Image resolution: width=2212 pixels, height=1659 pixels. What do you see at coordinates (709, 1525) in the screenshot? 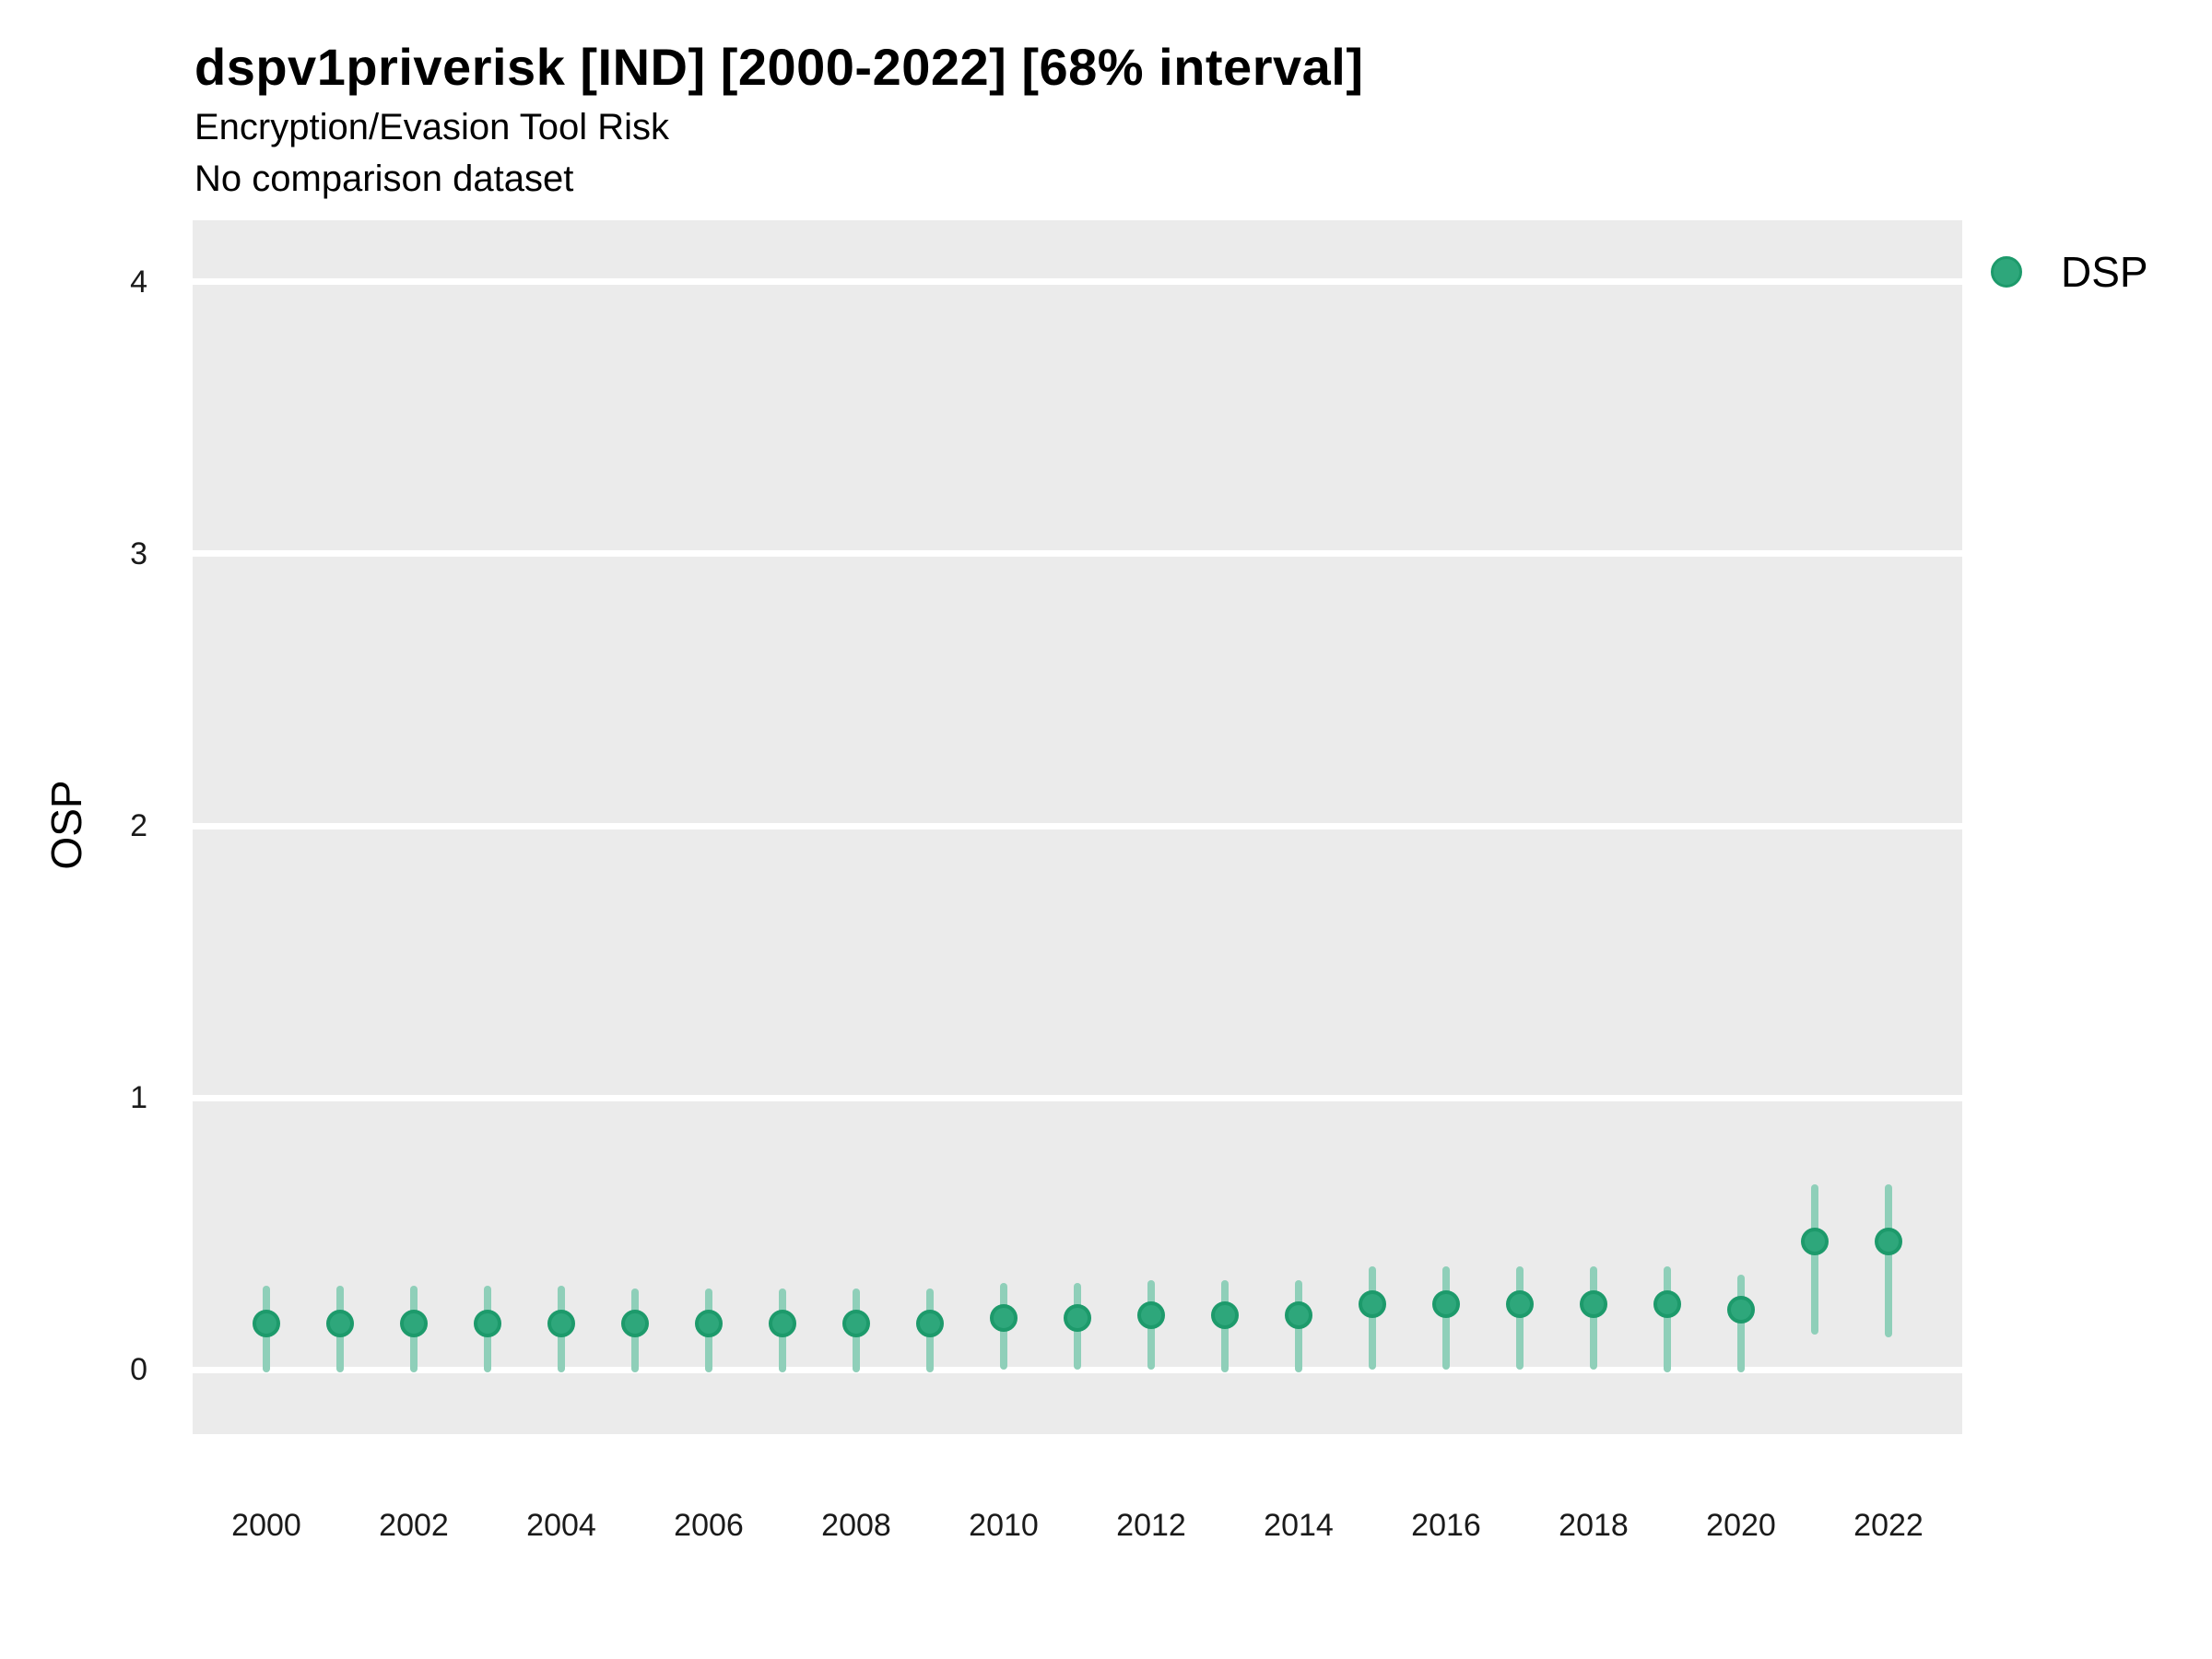
I see `xtick-label-2006: 2006` at bounding box center [709, 1525].